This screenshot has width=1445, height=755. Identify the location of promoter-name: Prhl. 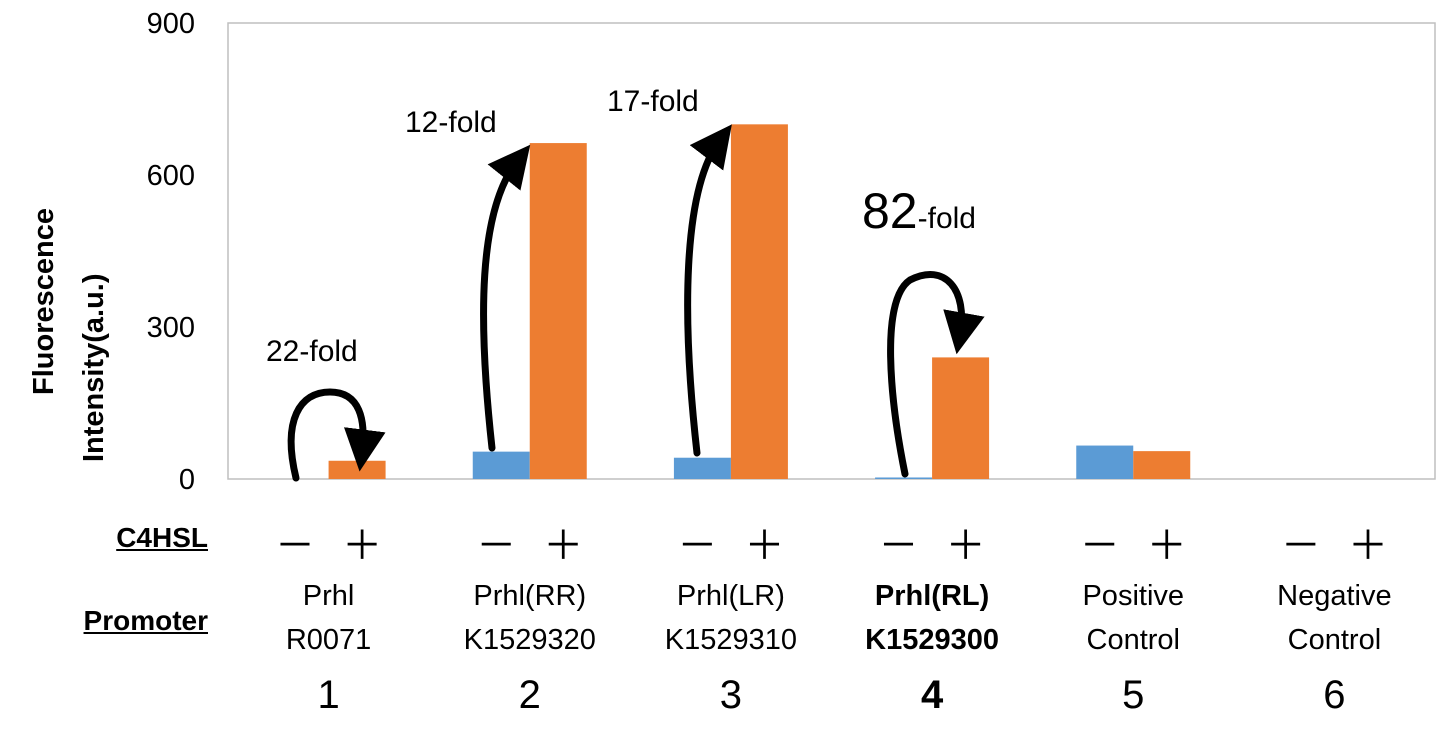
(328, 596).